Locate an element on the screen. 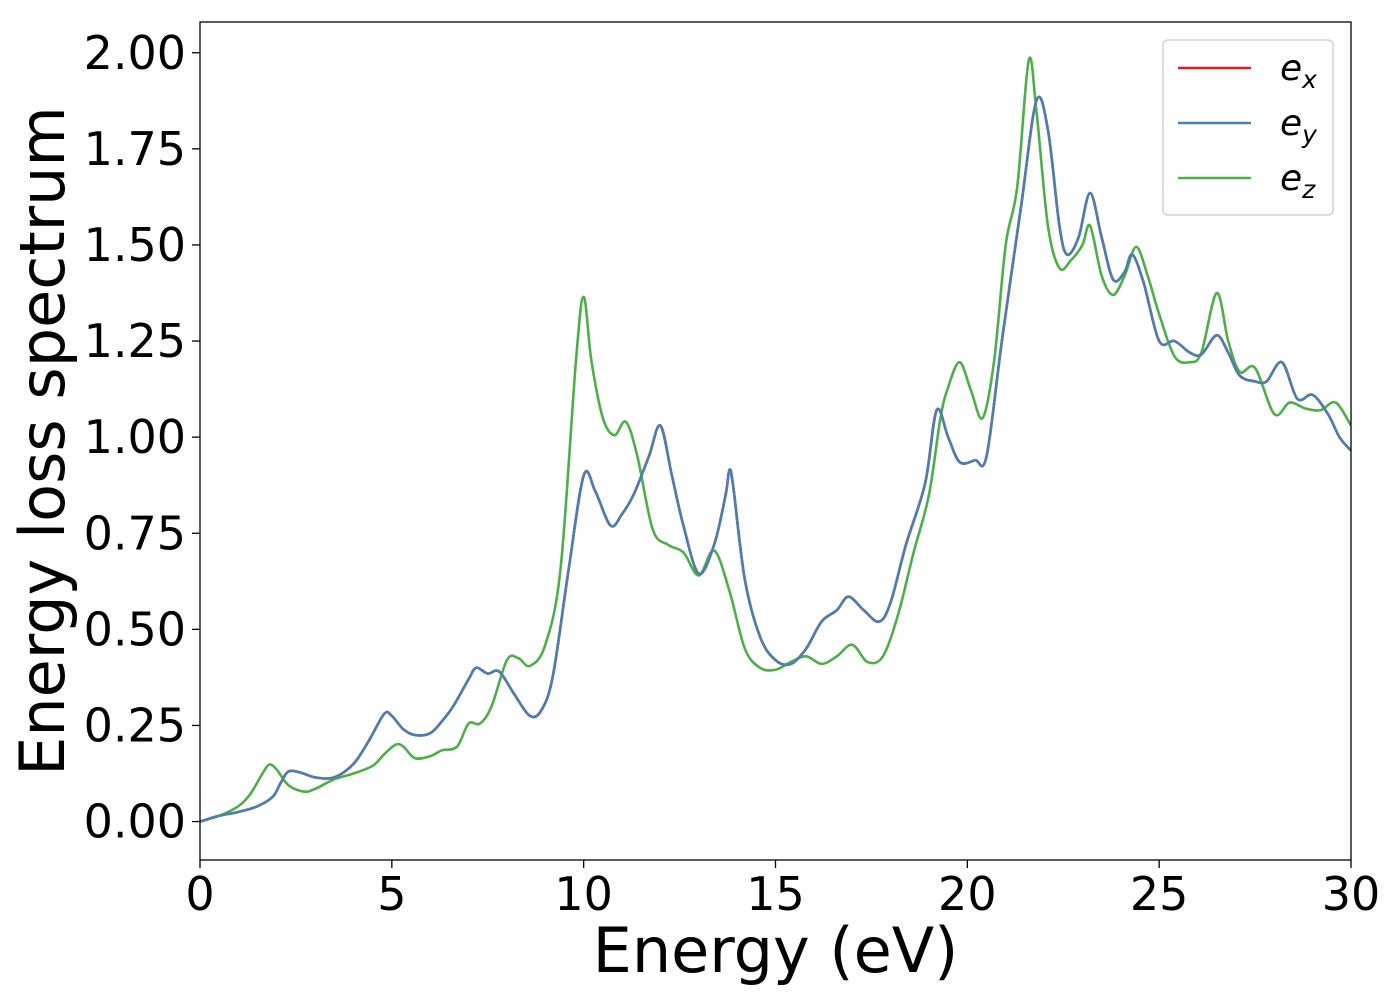  y-tick-label: 2.00 is located at coordinates (135, 53).